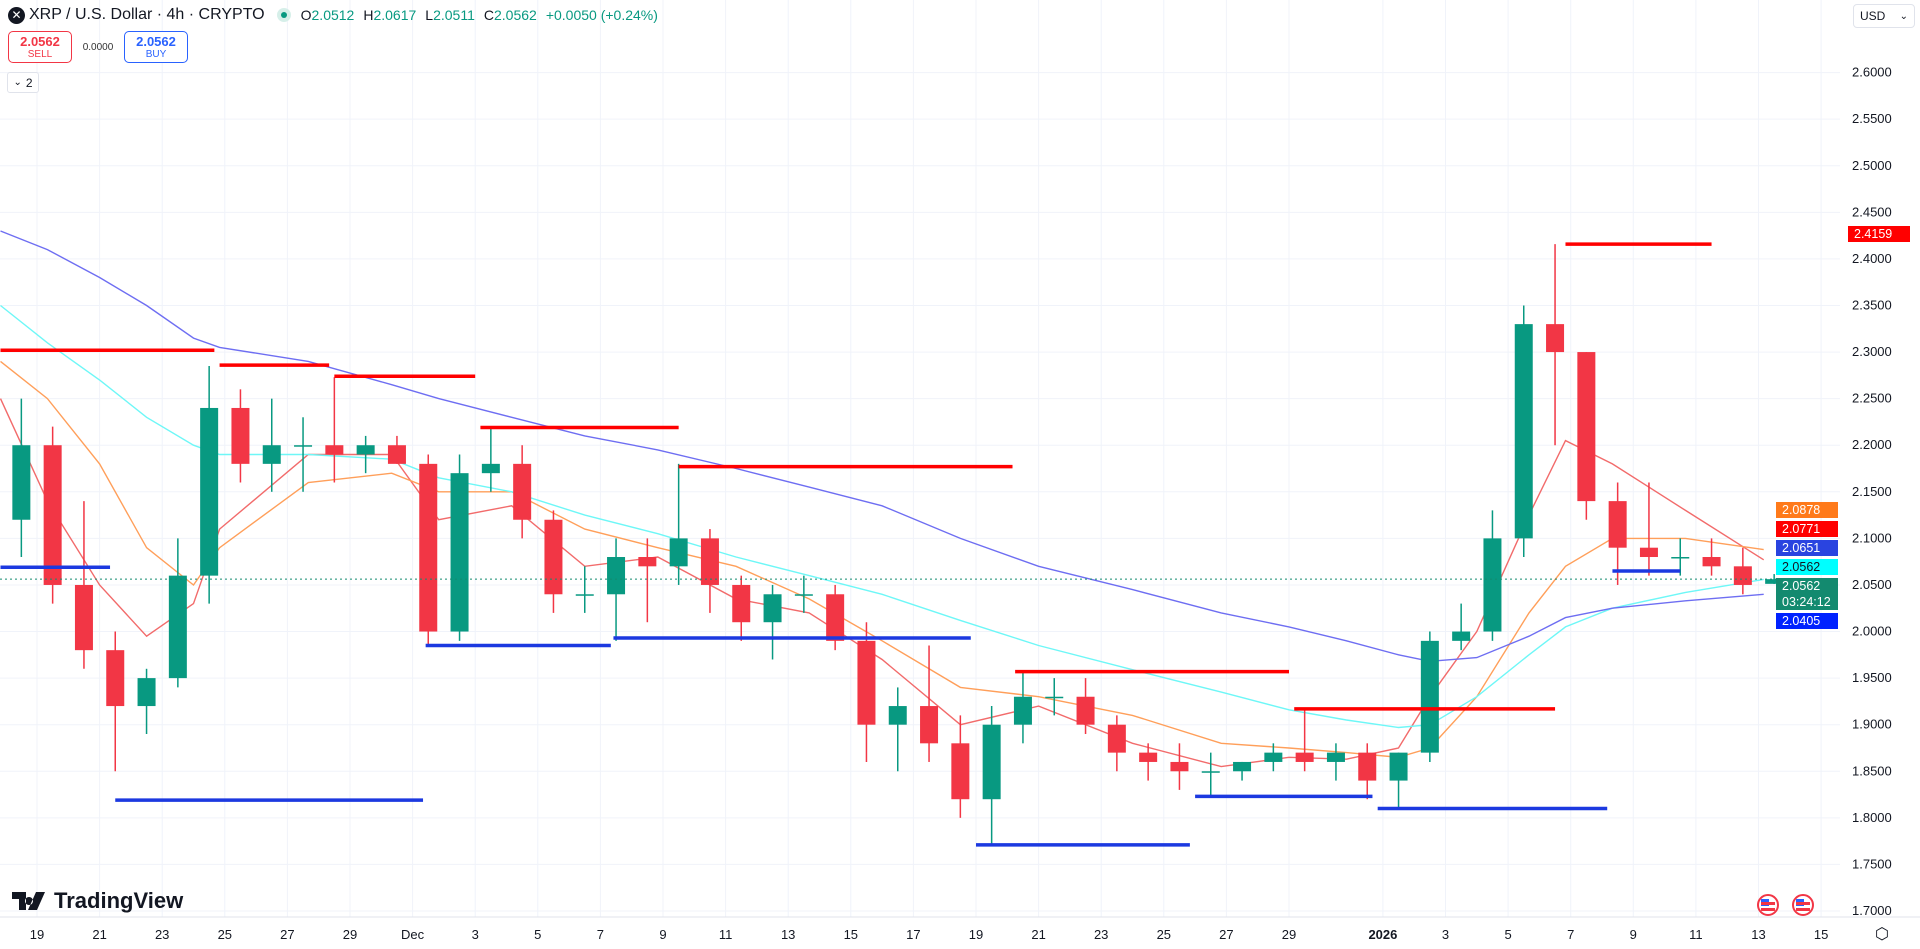  Describe the element at coordinates (1226, 934) in the screenshot. I see `time-axis-tick: 27` at that location.